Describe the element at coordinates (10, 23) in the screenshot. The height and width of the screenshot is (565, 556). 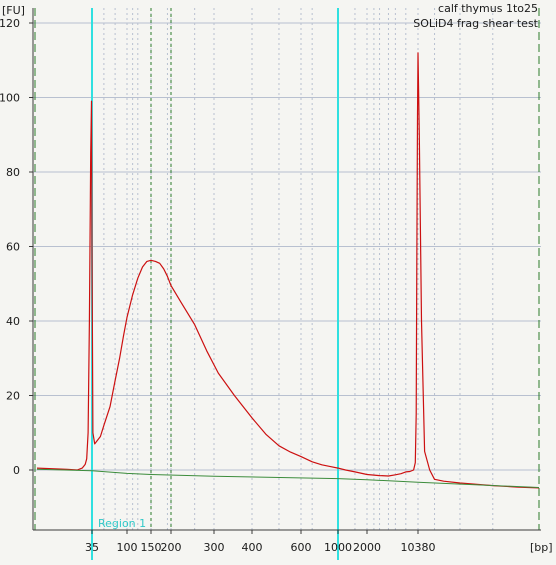
I see `y-tick-label: 120` at that location.